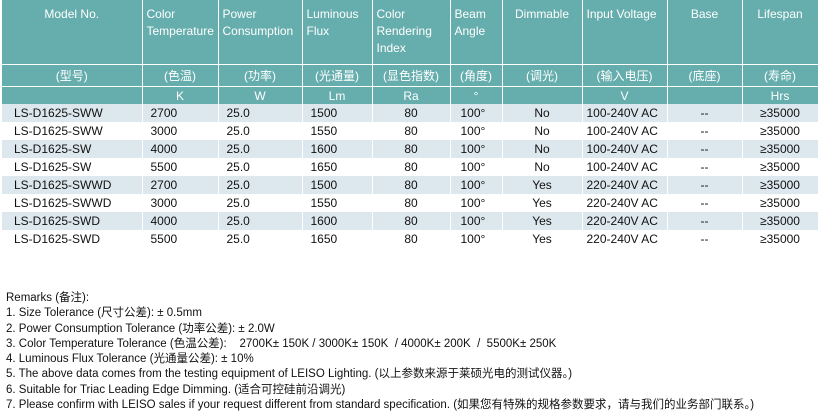 The height and width of the screenshot is (413, 820). Describe the element at coordinates (476, 95) in the screenshot. I see `unit-cell: °` at that location.